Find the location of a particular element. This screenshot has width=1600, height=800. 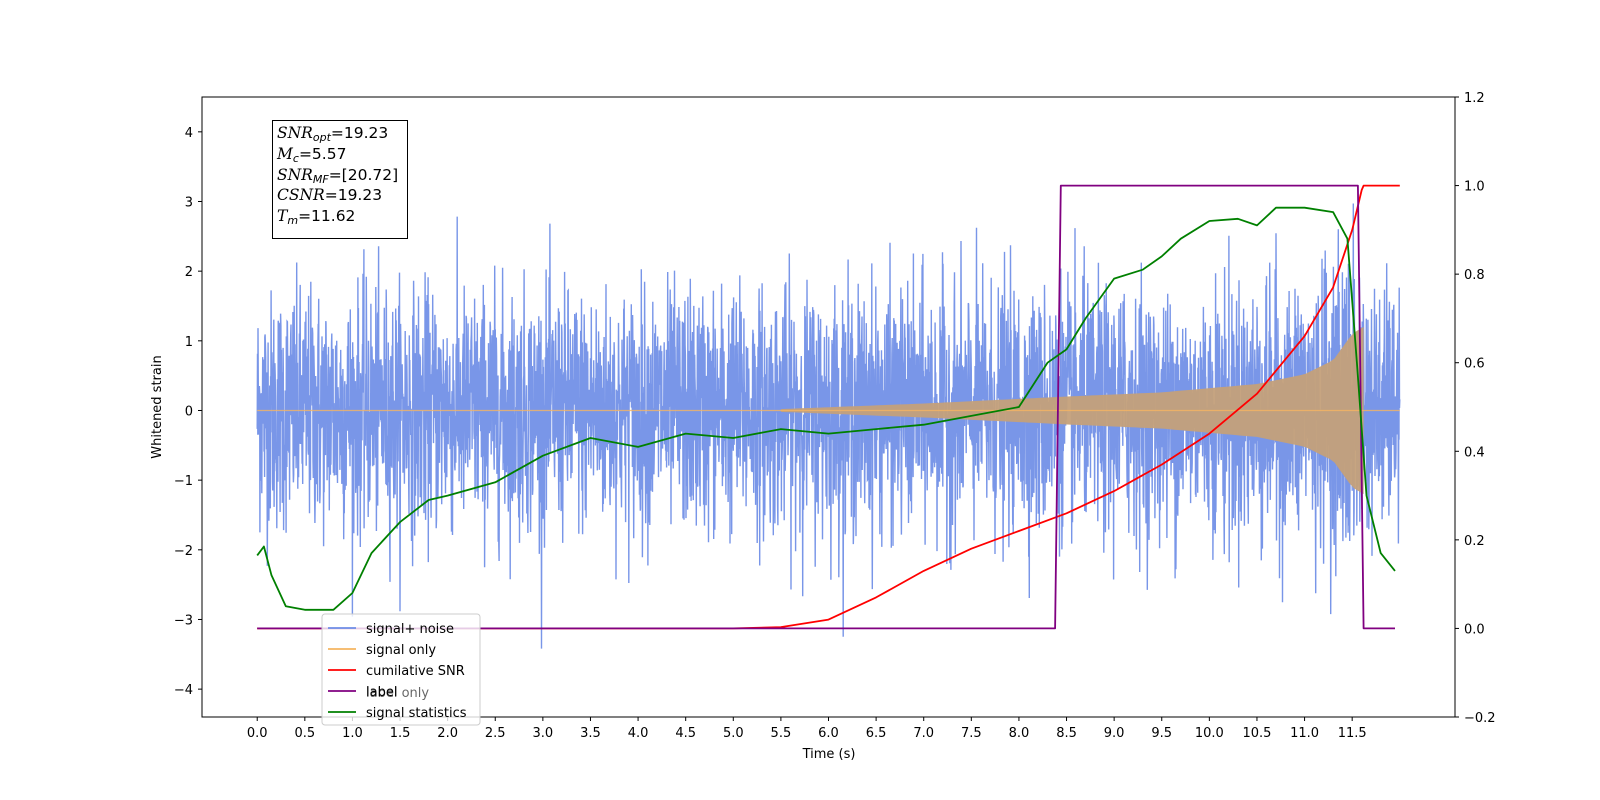

x-tick-label: 6.0 is located at coordinates (828, 733).